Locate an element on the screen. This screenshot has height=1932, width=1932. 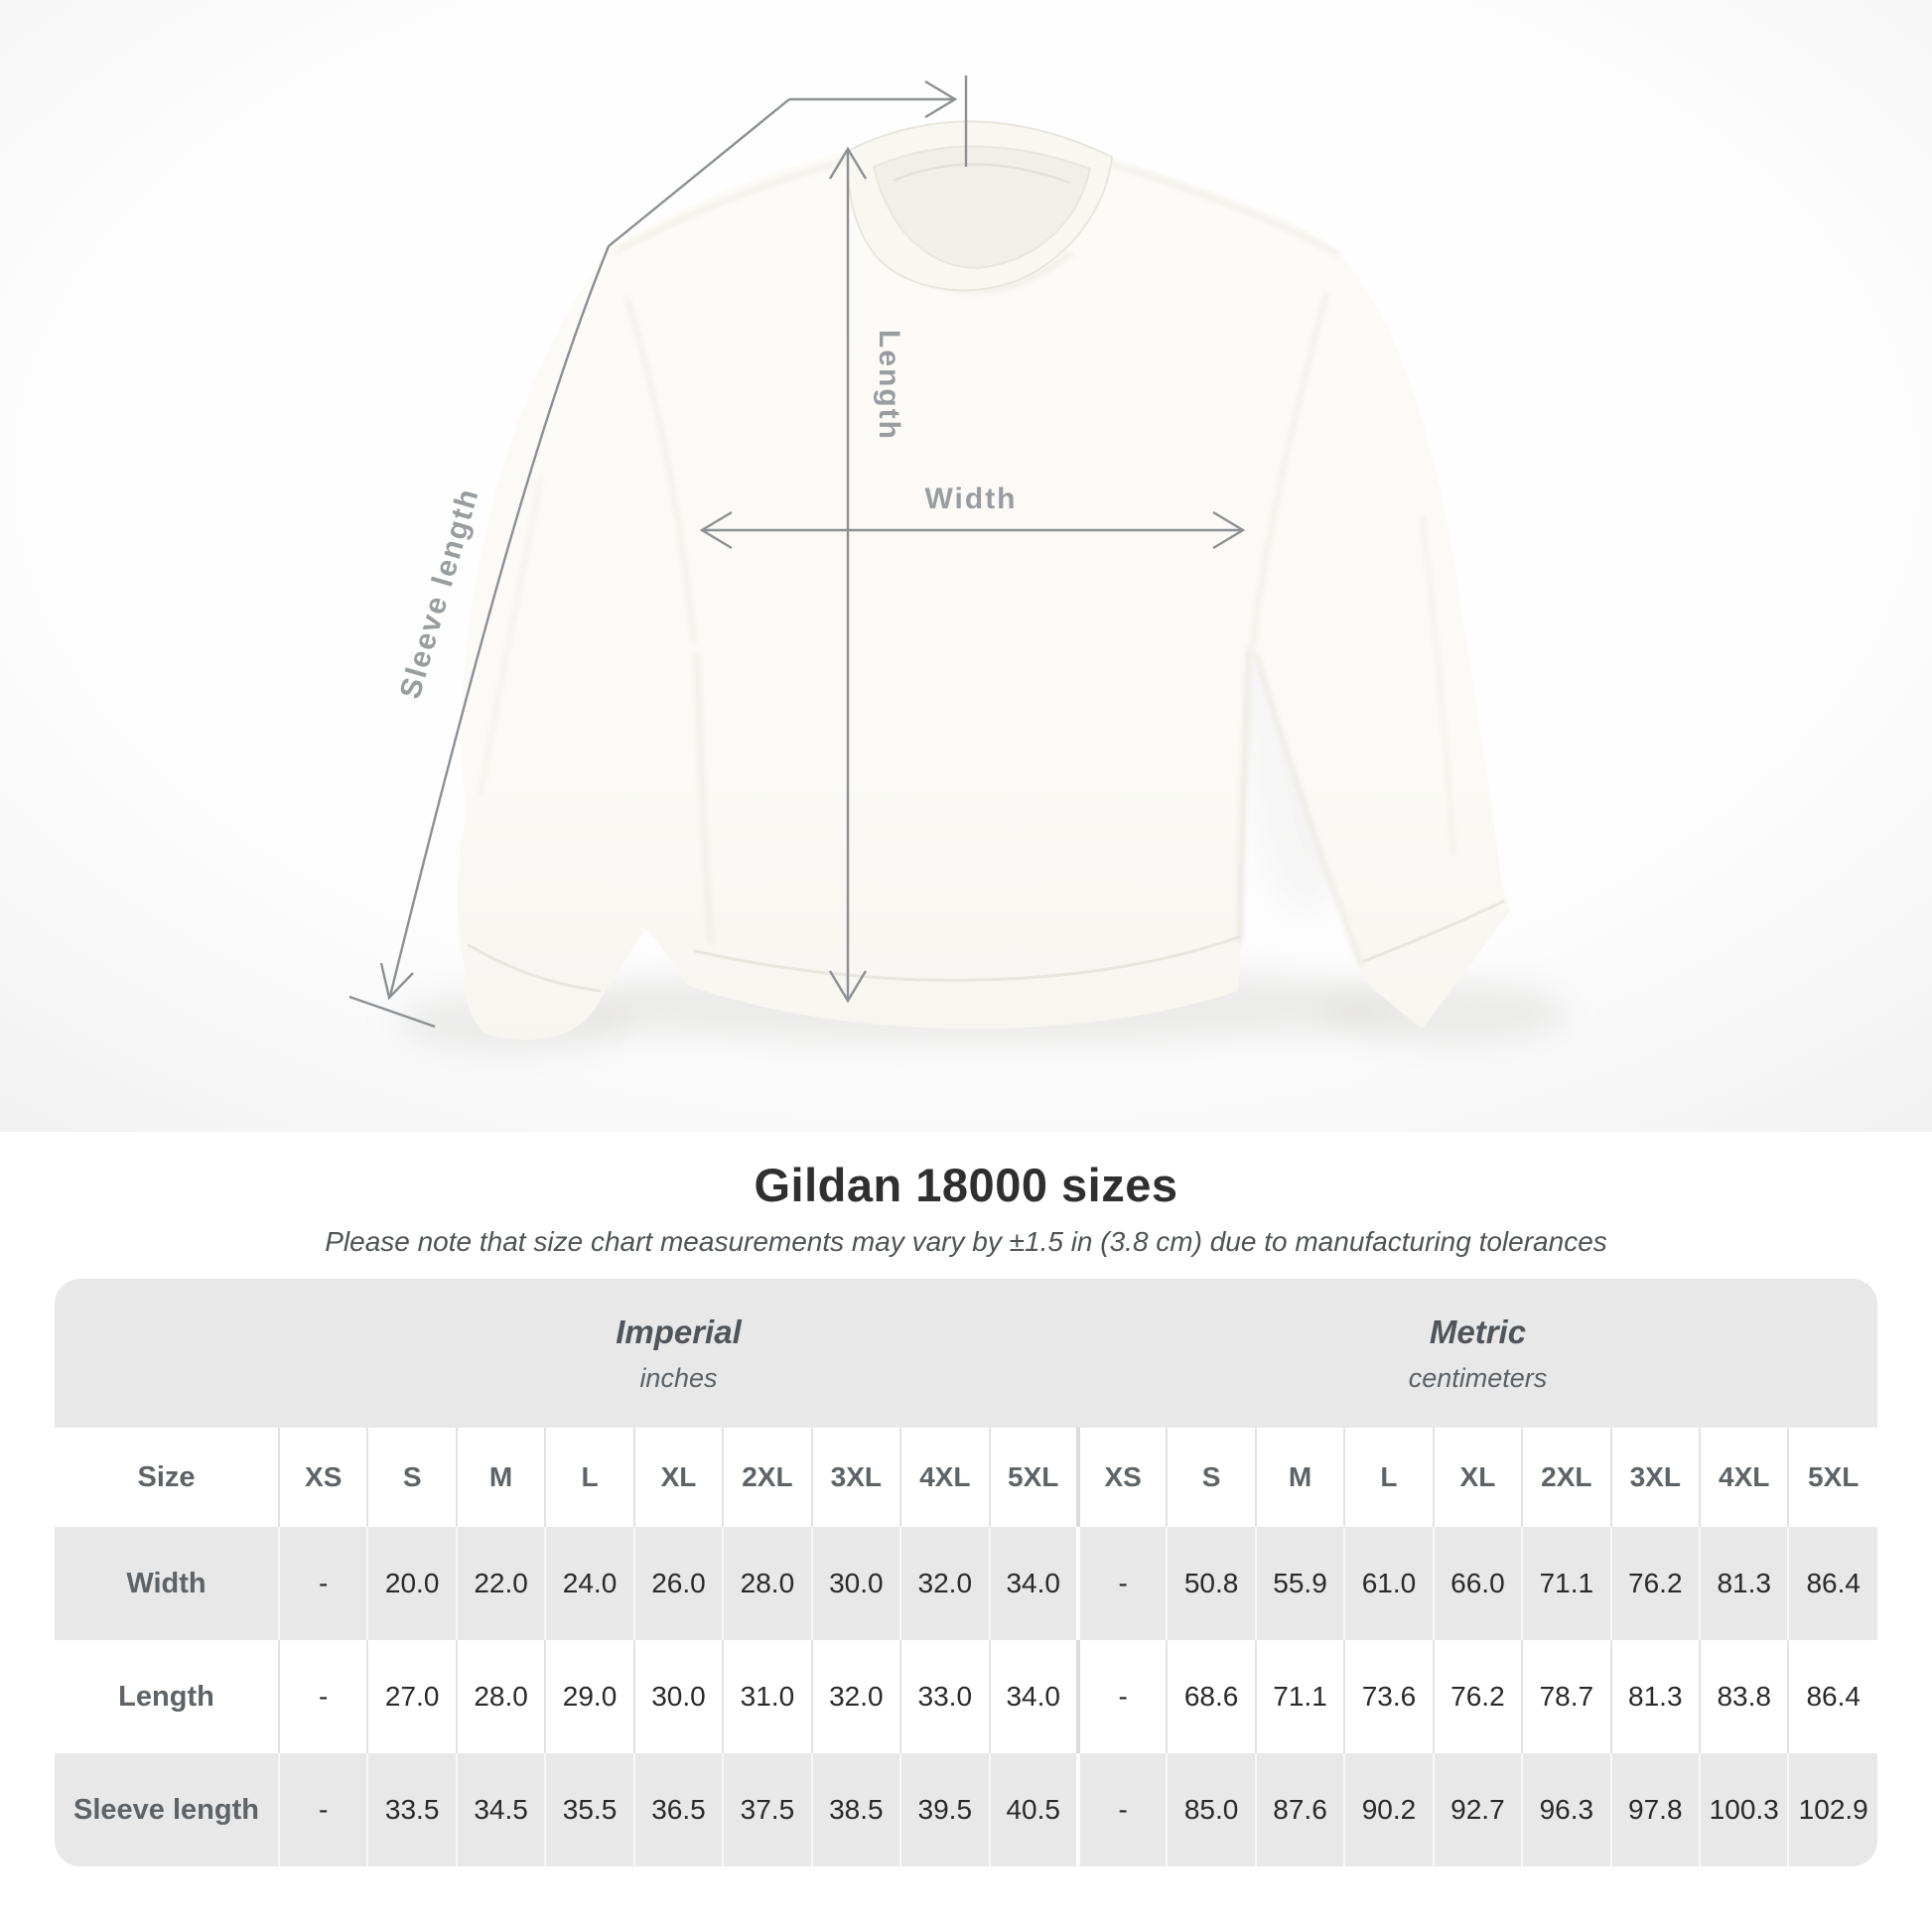
length-metric-4xl: 83.8 is located at coordinates (1743, 1697).